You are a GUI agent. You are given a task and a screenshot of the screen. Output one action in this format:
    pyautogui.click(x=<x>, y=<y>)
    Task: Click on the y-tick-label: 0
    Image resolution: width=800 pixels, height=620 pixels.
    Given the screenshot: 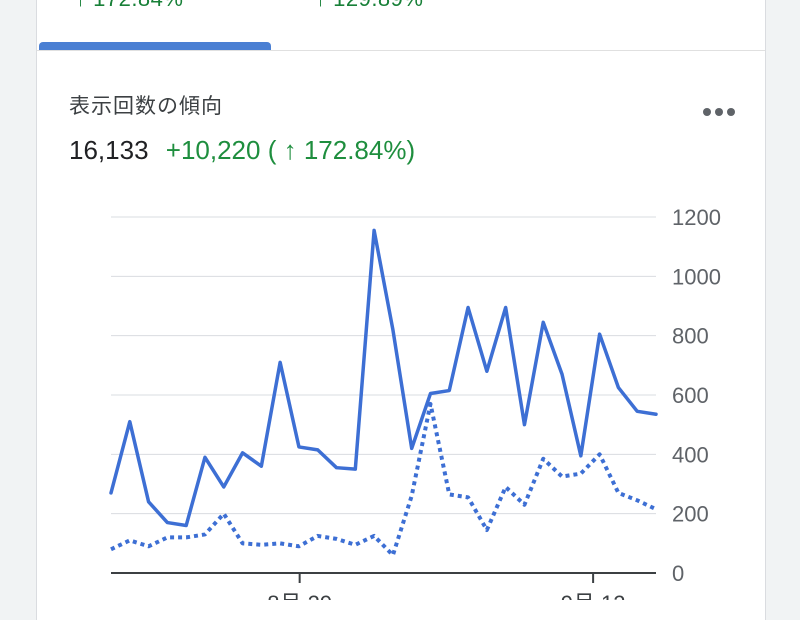 What is the action you would take?
    pyautogui.click(x=678, y=573)
    